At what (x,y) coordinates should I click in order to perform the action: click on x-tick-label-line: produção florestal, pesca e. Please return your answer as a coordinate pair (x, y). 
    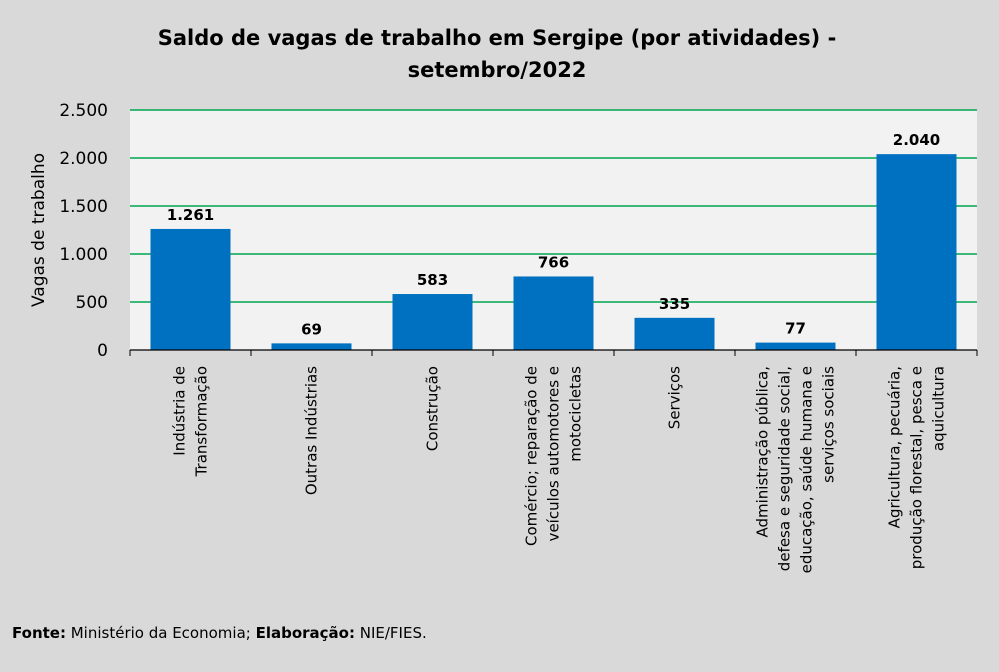
    Looking at the image, I should click on (917, 467).